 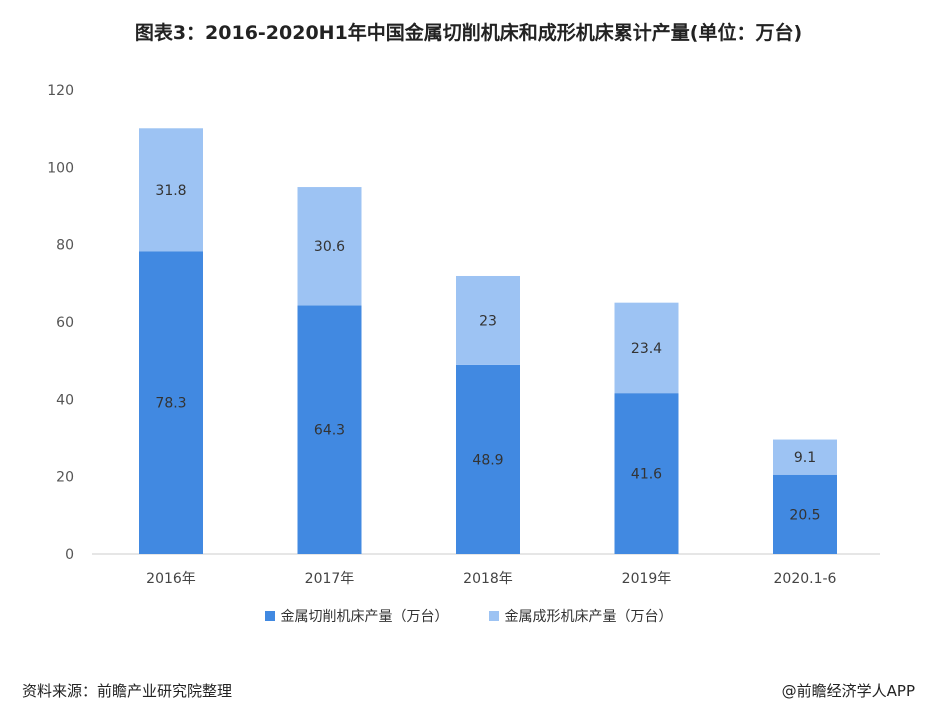 I want to click on y-tick-label: 20, so click(x=65, y=478).